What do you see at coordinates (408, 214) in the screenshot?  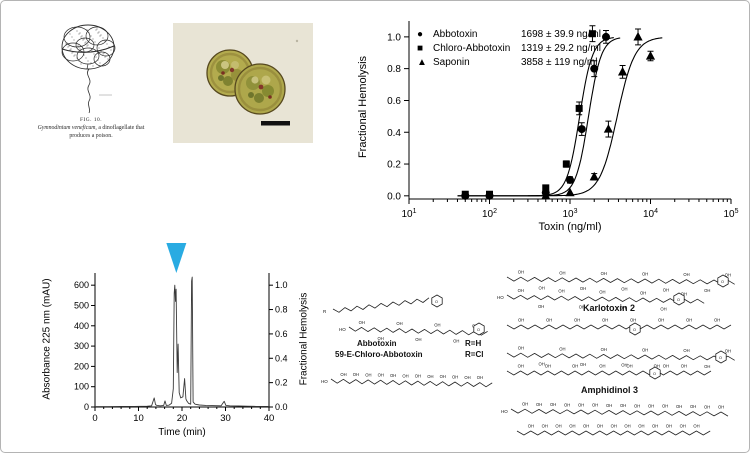 I see `svg-text: 10¹` at bounding box center [408, 214].